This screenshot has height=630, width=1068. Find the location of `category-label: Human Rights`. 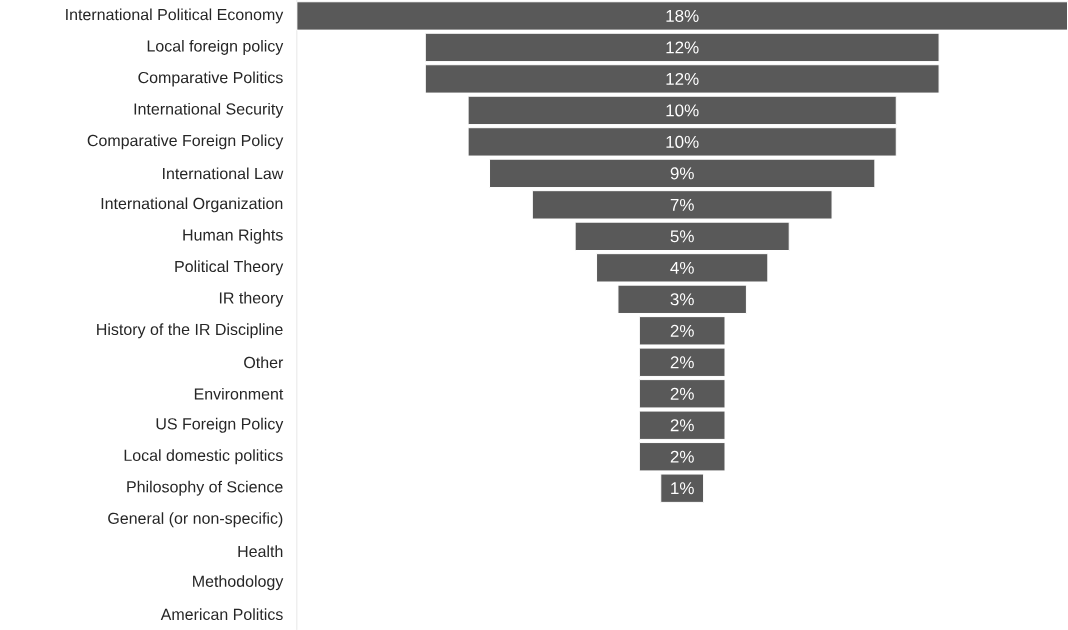

category-label: Human Rights is located at coordinates (233, 236).